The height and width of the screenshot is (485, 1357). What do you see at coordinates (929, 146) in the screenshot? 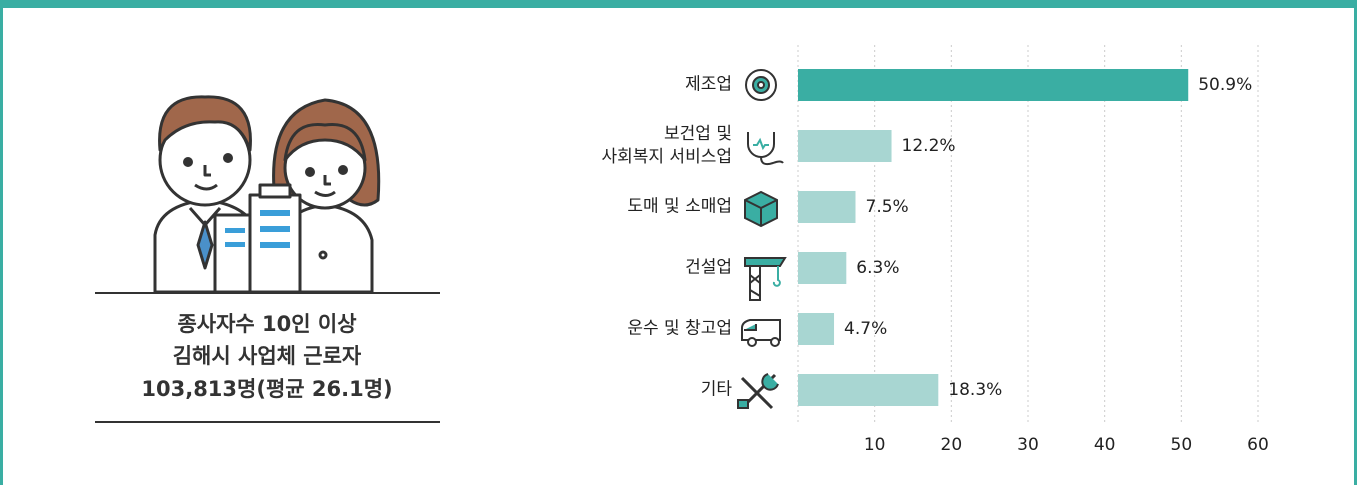
I see `value-label: 12.2%` at bounding box center [929, 146].